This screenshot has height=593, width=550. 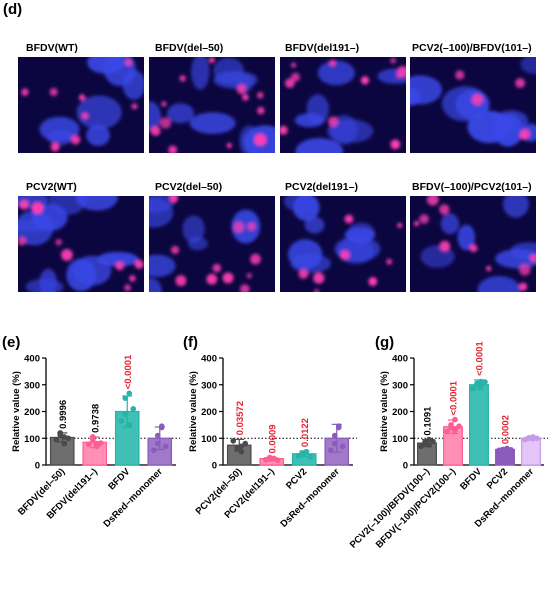 I want to click on image-label-6: PCV2(del–50), so click(x=189, y=187).